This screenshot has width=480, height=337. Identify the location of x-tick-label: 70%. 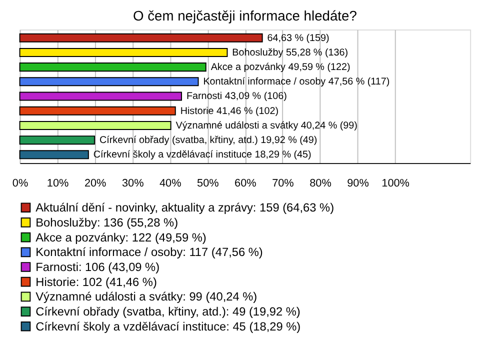
(283, 183).